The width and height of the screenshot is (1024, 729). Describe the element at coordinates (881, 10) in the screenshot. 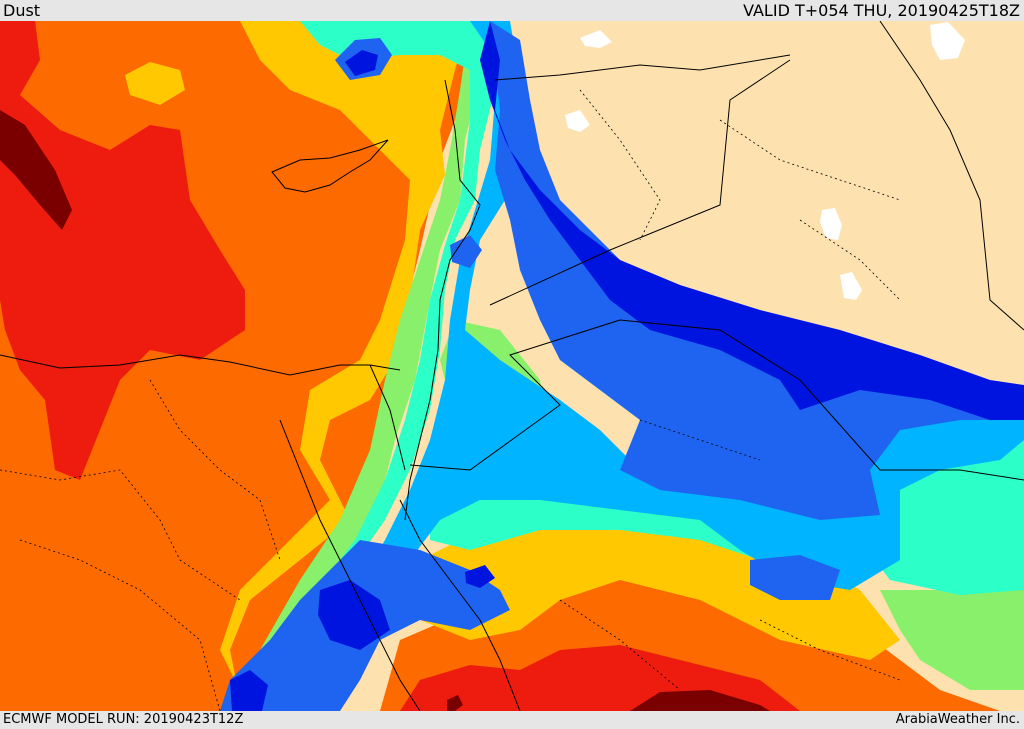

I see `valid-time-label: VALID T+054 THU, 20190425T18Z` at that location.